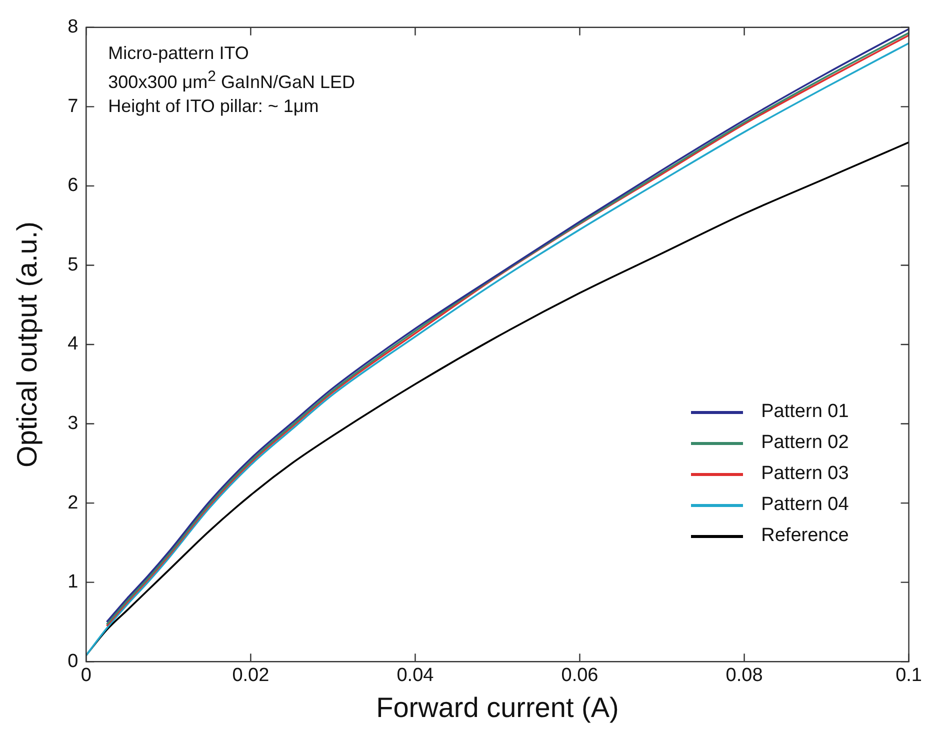  I want to click on y-tick-label: 0, so click(73, 661).